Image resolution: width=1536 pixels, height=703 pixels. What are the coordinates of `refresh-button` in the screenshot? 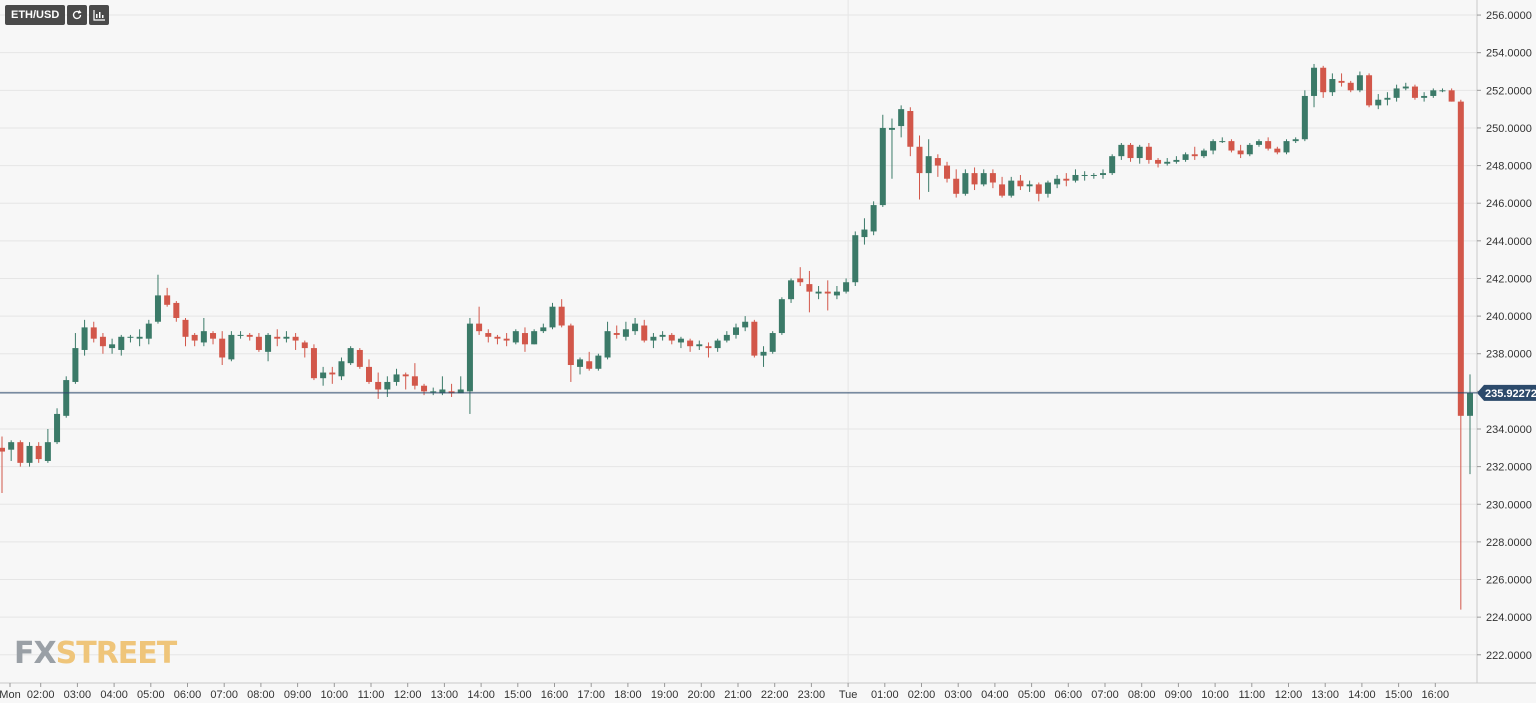 It's located at (77, 15).